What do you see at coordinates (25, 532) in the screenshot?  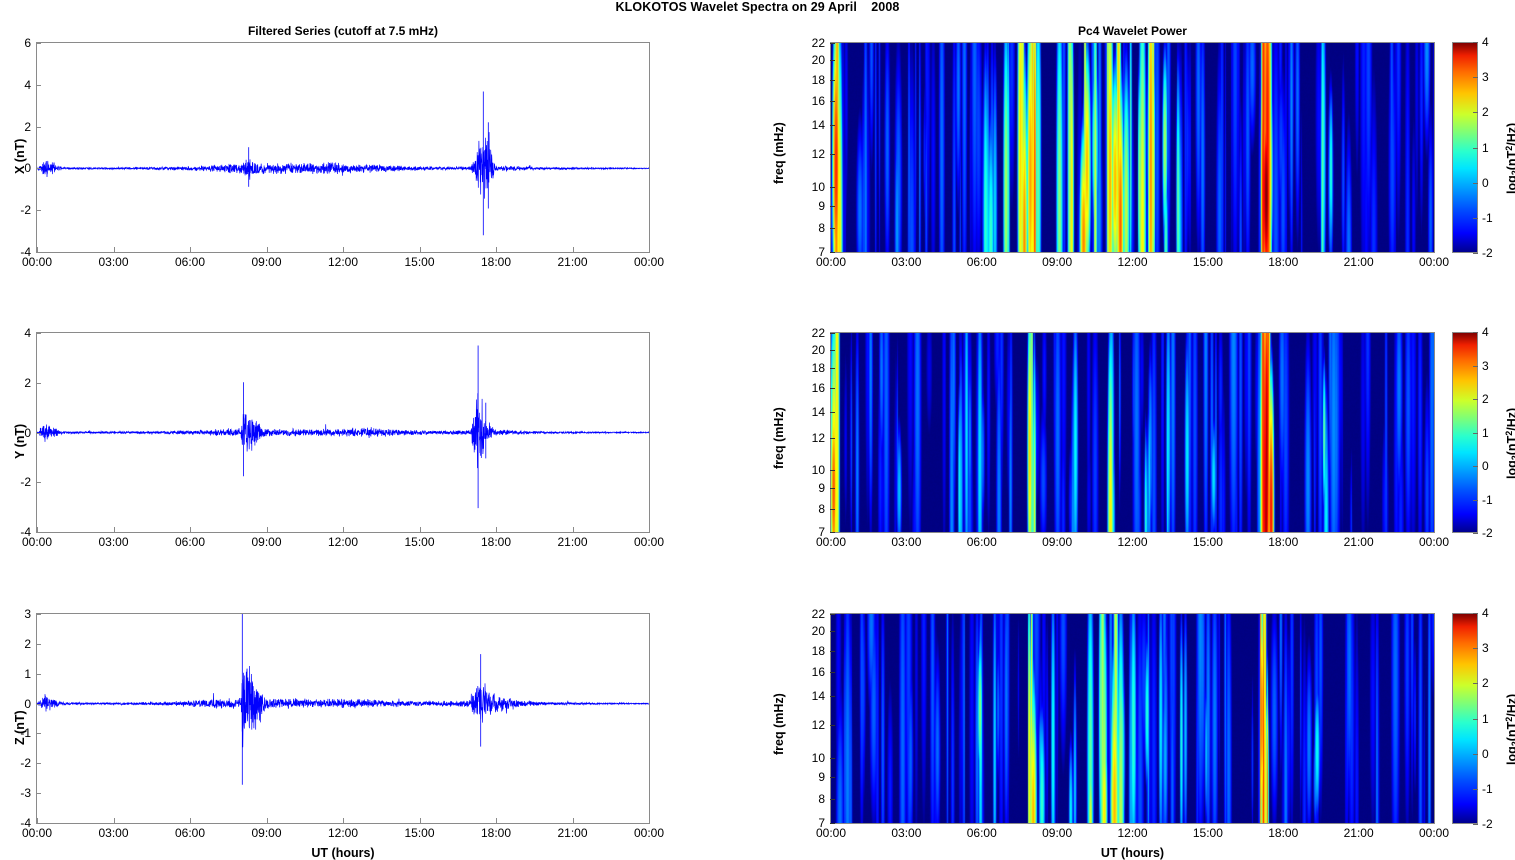 I see `y-tick-label: -4` at bounding box center [25, 532].